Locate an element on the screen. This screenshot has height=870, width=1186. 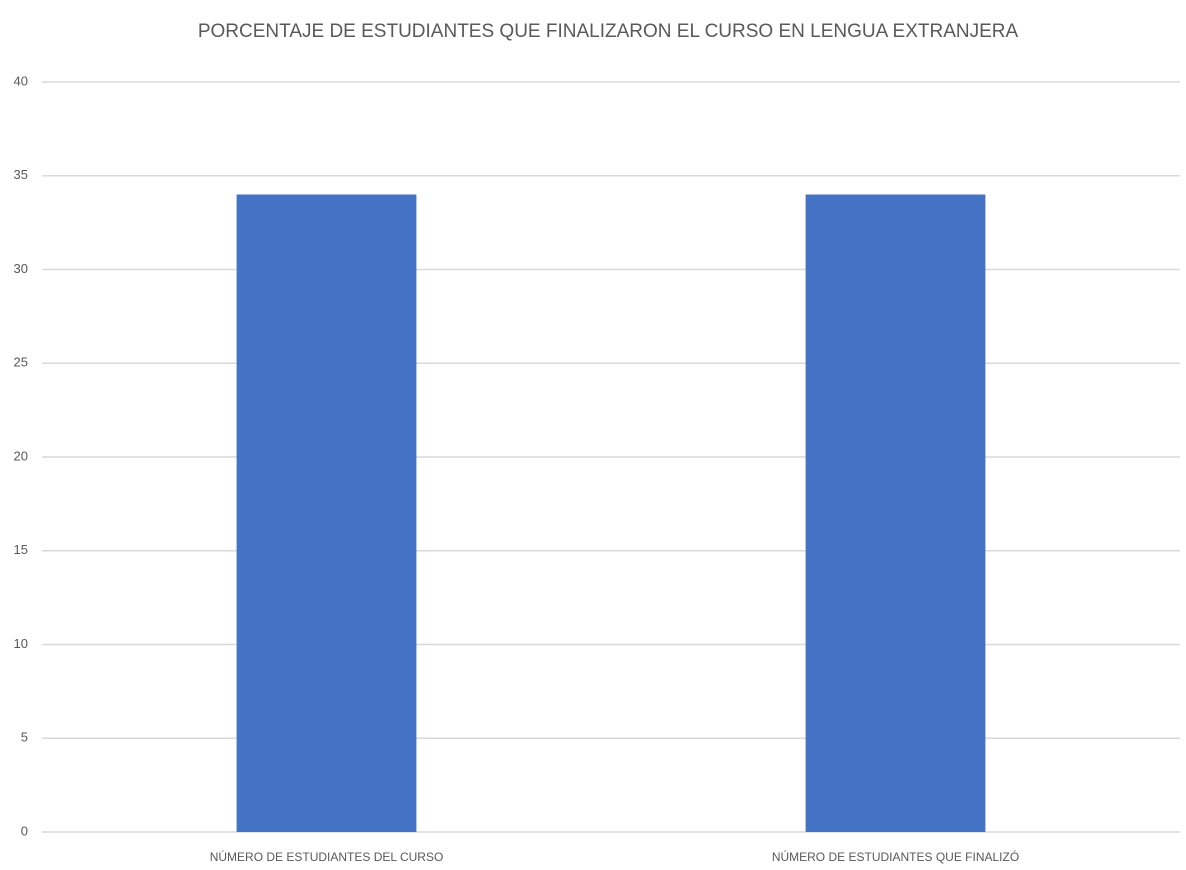
y-tick-label: 0 is located at coordinates (24, 830).